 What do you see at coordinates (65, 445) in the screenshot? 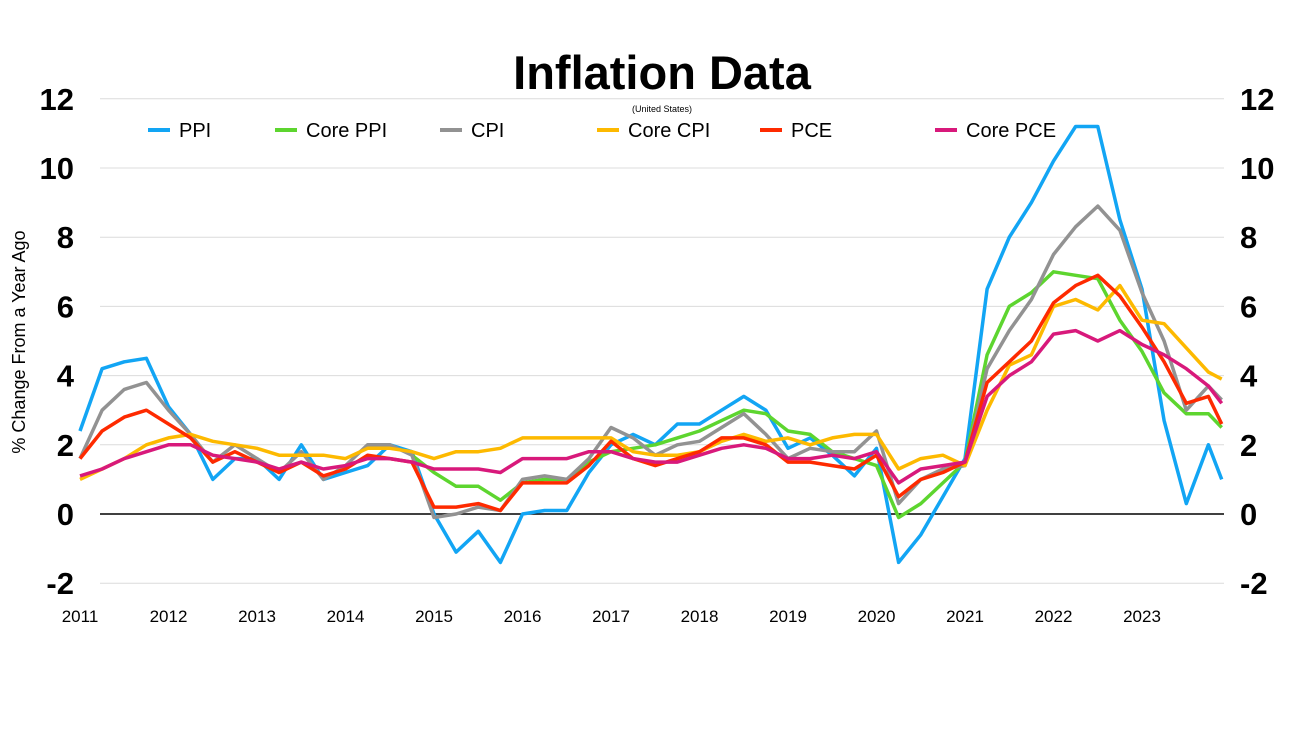
I see `y-tick-left: 2` at bounding box center [65, 445].